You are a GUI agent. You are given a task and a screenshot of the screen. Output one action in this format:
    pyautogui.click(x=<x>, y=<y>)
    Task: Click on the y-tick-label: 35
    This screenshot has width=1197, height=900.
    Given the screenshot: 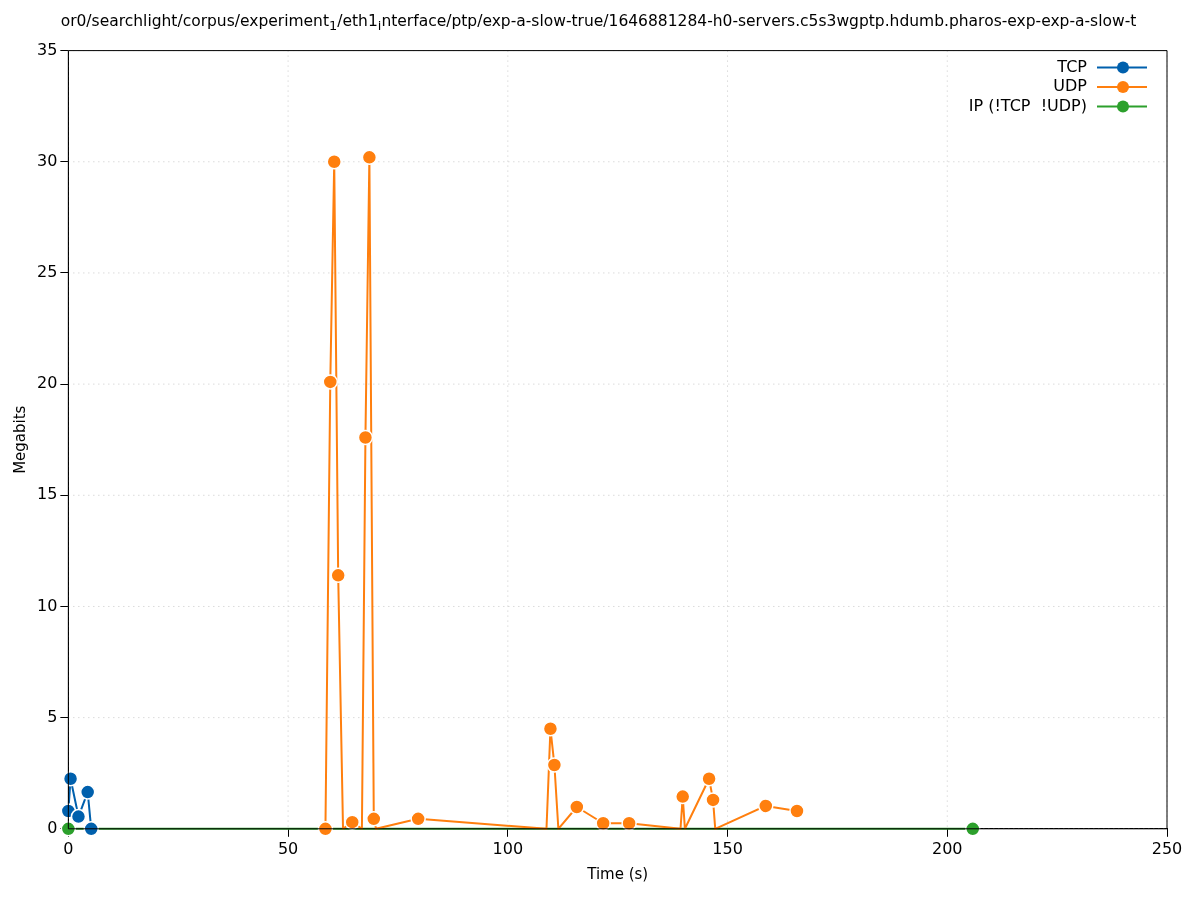 What is the action you would take?
    pyautogui.click(x=47, y=49)
    